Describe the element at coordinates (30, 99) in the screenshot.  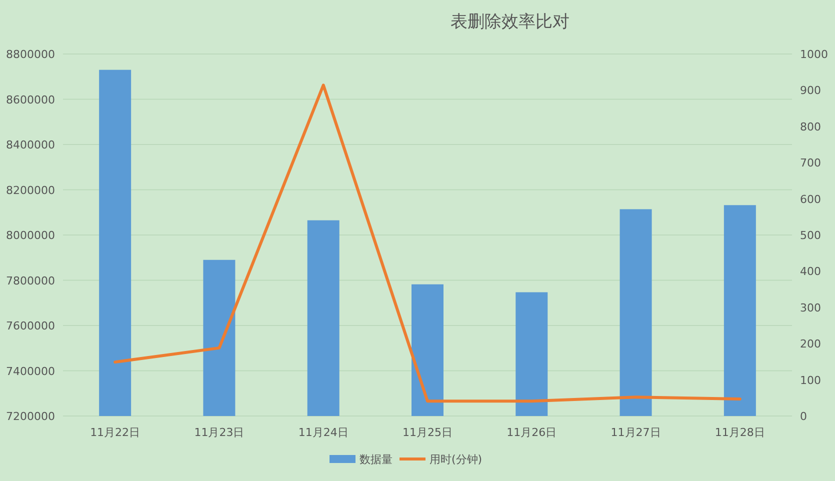
I see `y-tick-label: 8600000` at that location.